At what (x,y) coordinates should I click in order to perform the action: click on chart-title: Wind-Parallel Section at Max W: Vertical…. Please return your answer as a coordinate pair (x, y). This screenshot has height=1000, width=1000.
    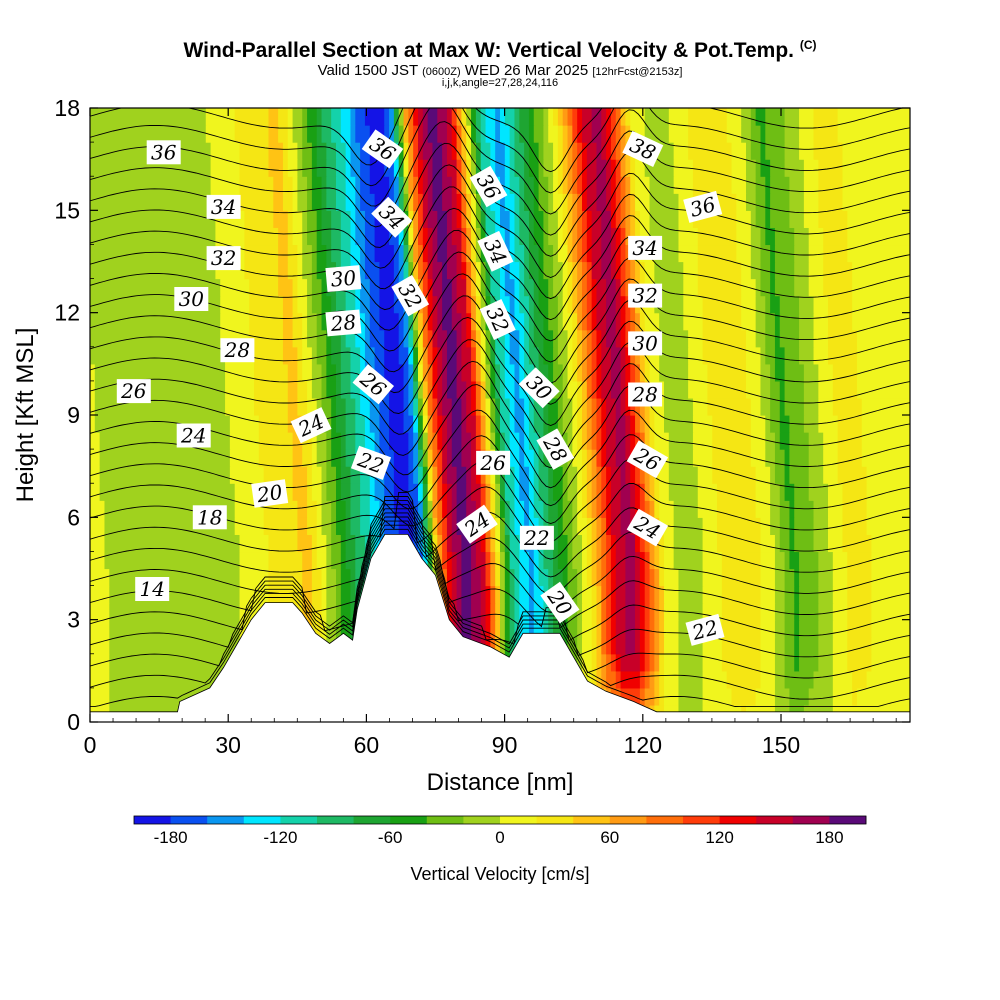
    Looking at the image, I should click on (500, 50).